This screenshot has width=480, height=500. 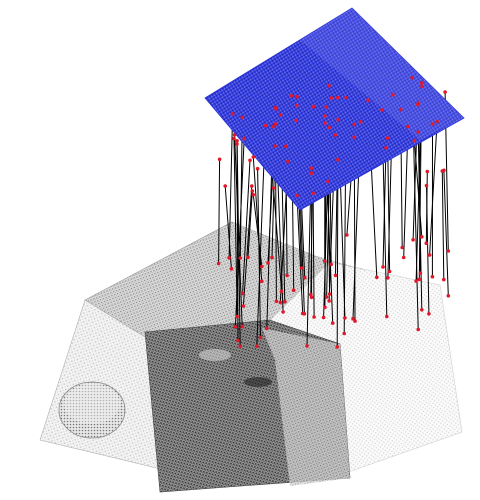 I want to click on target-crater-rim, so click(x=92, y=404).